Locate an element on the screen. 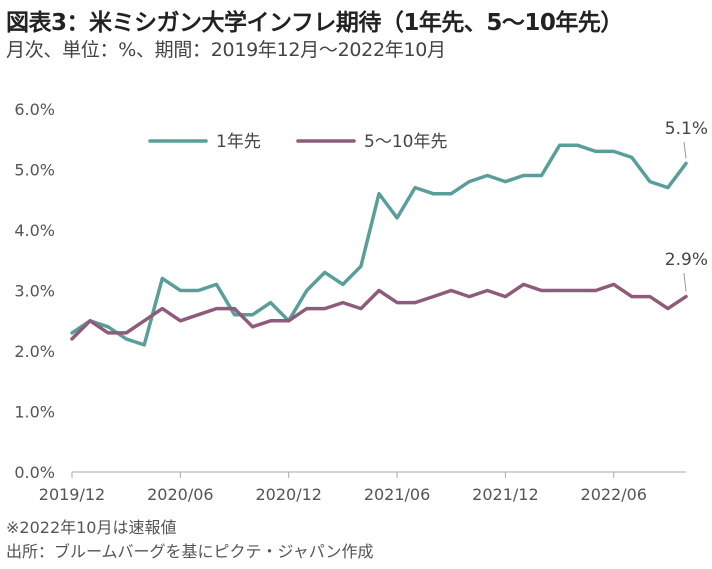 This screenshot has width=712, height=569. legend-label: 1年先 is located at coordinates (238, 142).